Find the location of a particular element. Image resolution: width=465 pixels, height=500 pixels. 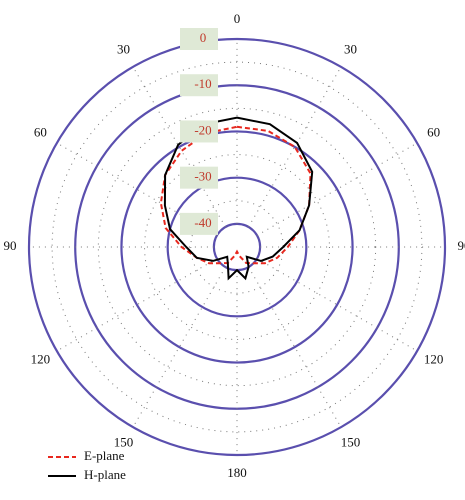

legend-label: H-plane is located at coordinates (105, 474).